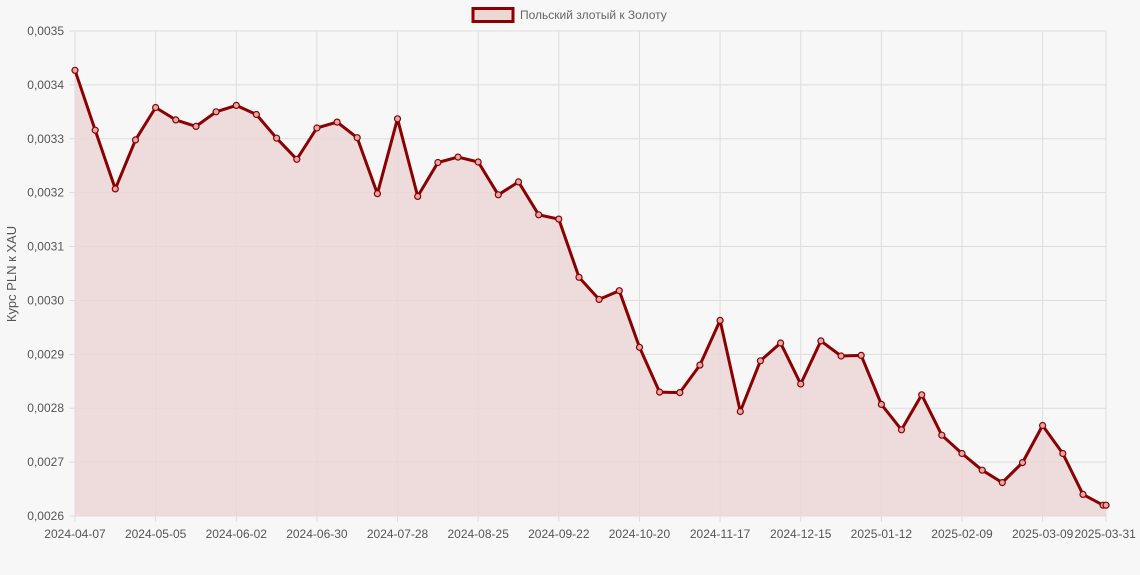 The height and width of the screenshot is (575, 1140). Describe the element at coordinates (559, 534) in the screenshot. I see `x-tick-label: 2024-09-22` at that location.